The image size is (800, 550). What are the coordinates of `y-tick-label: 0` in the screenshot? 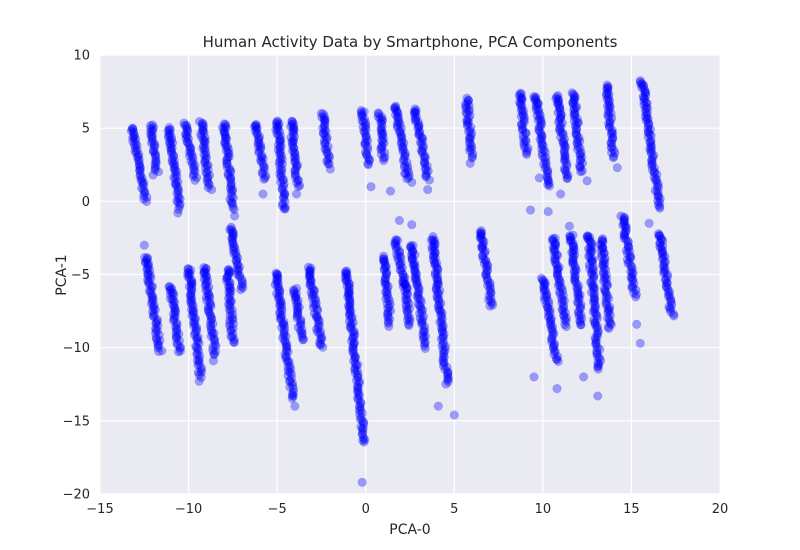 It's located at (86, 202).